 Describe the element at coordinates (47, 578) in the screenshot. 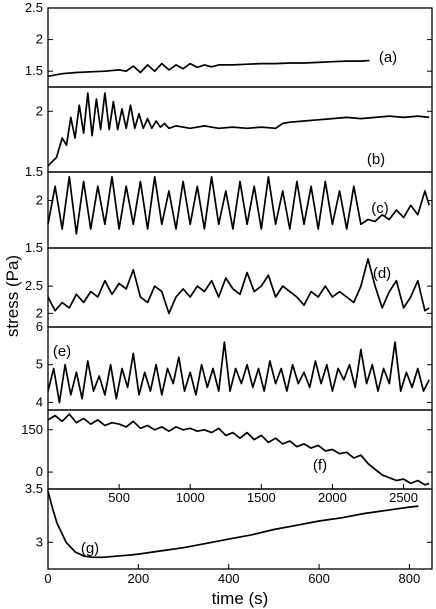

I see `x-tick-label: 0` at that location.